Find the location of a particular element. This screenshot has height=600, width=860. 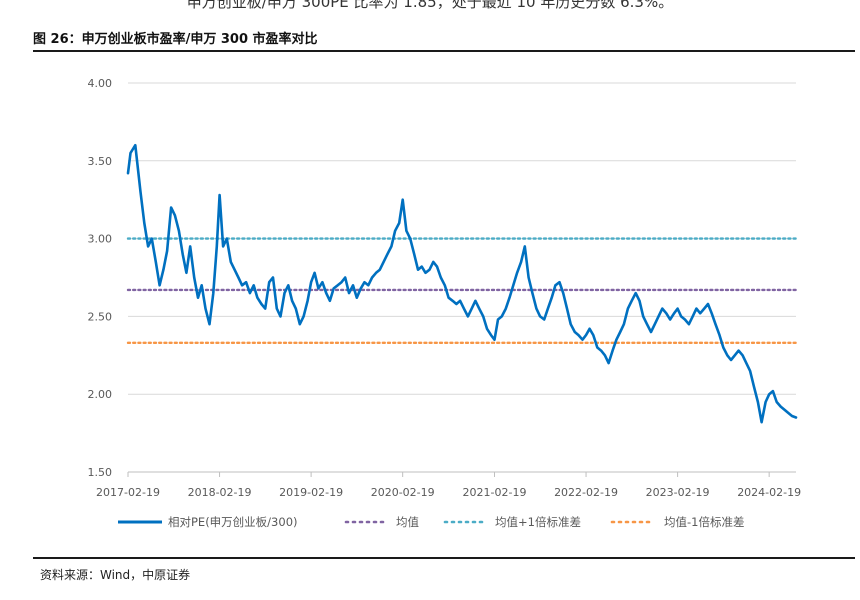

legend-label-1: 均值 is located at coordinates (407, 522).